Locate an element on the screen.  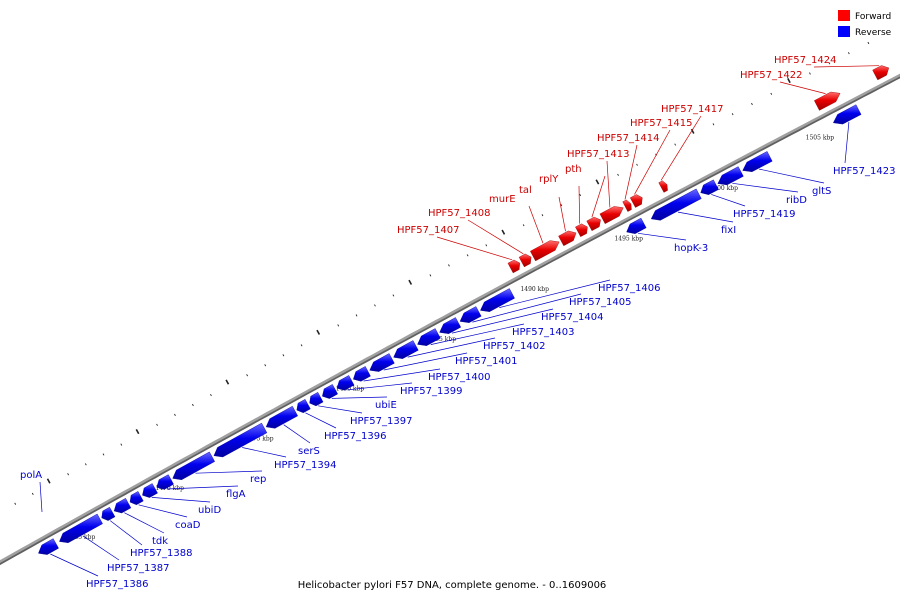
reverse-gene-label-fixi: fixI is located at coordinates (728, 230).